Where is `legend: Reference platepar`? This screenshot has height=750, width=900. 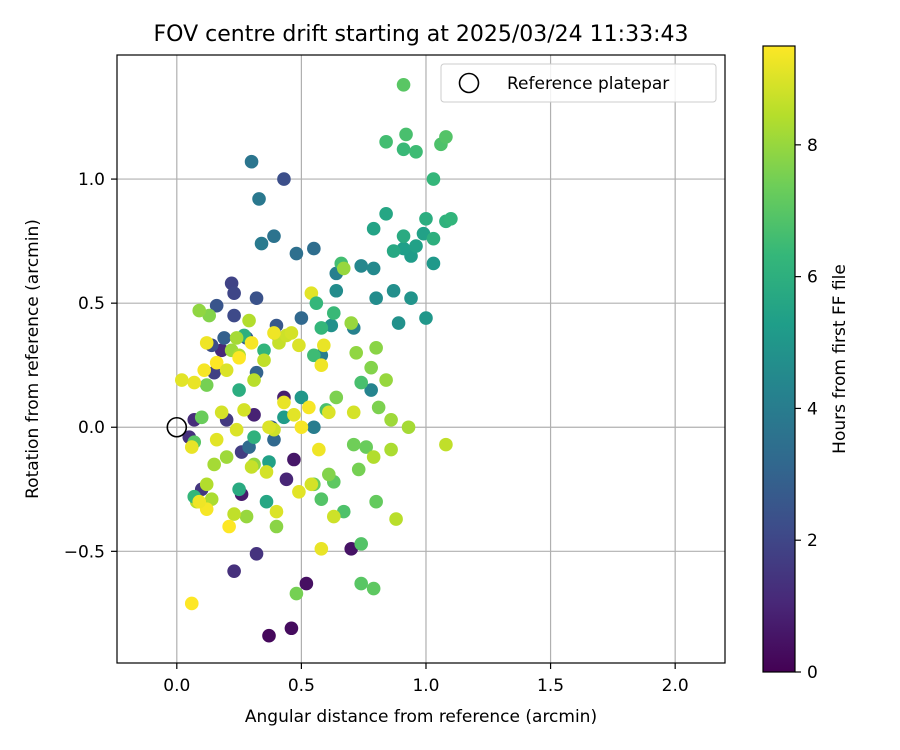 legend: Reference platepar is located at coordinates (578, 83).